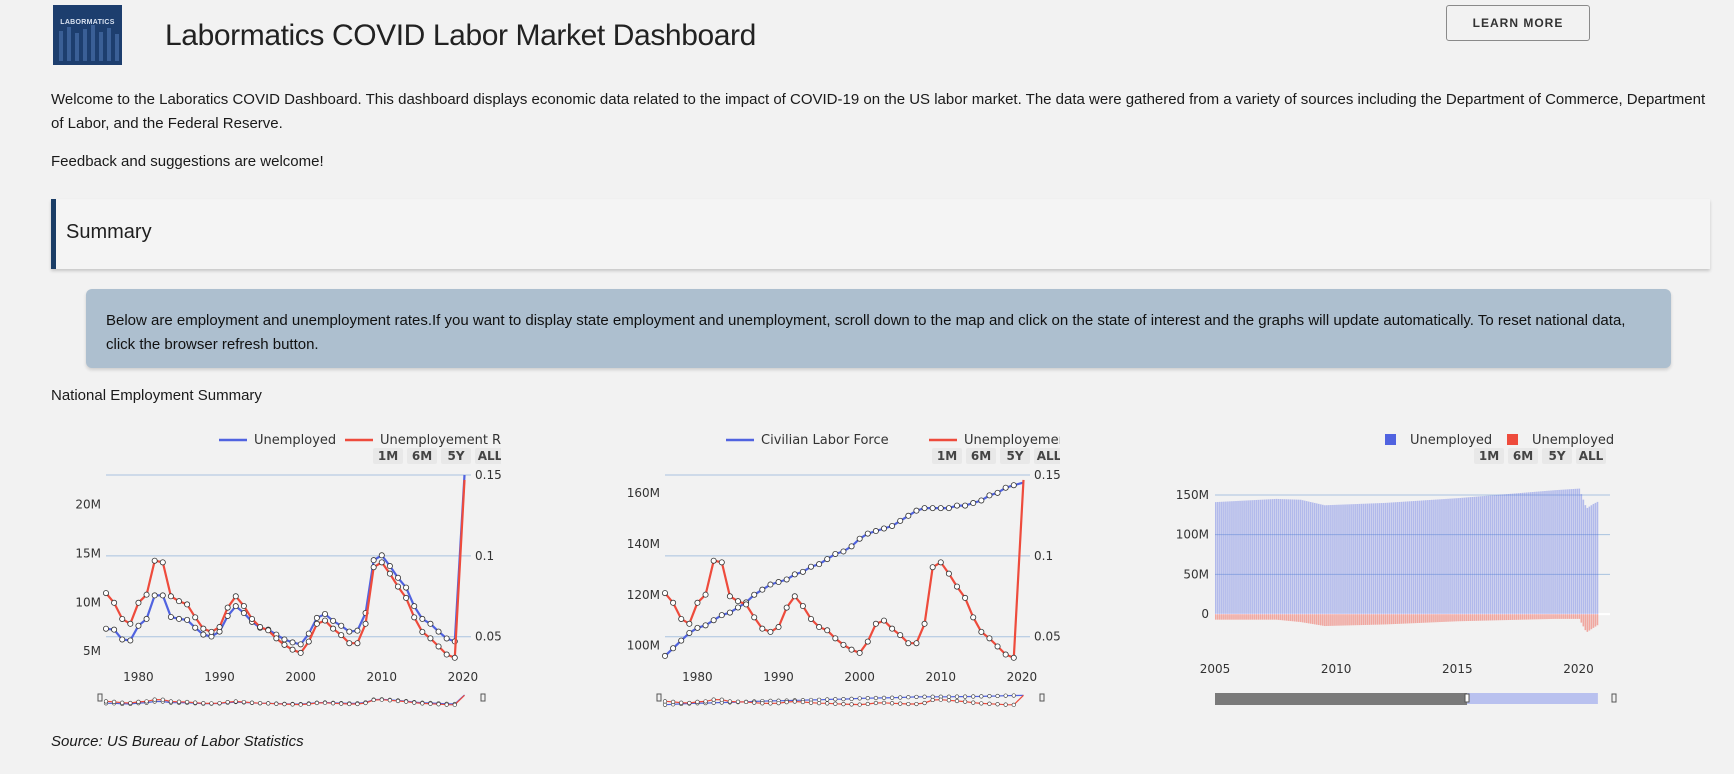 This screenshot has height=774, width=1734. What do you see at coordinates (1336, 669) in the screenshot?
I see `x-tick: 2010` at bounding box center [1336, 669].